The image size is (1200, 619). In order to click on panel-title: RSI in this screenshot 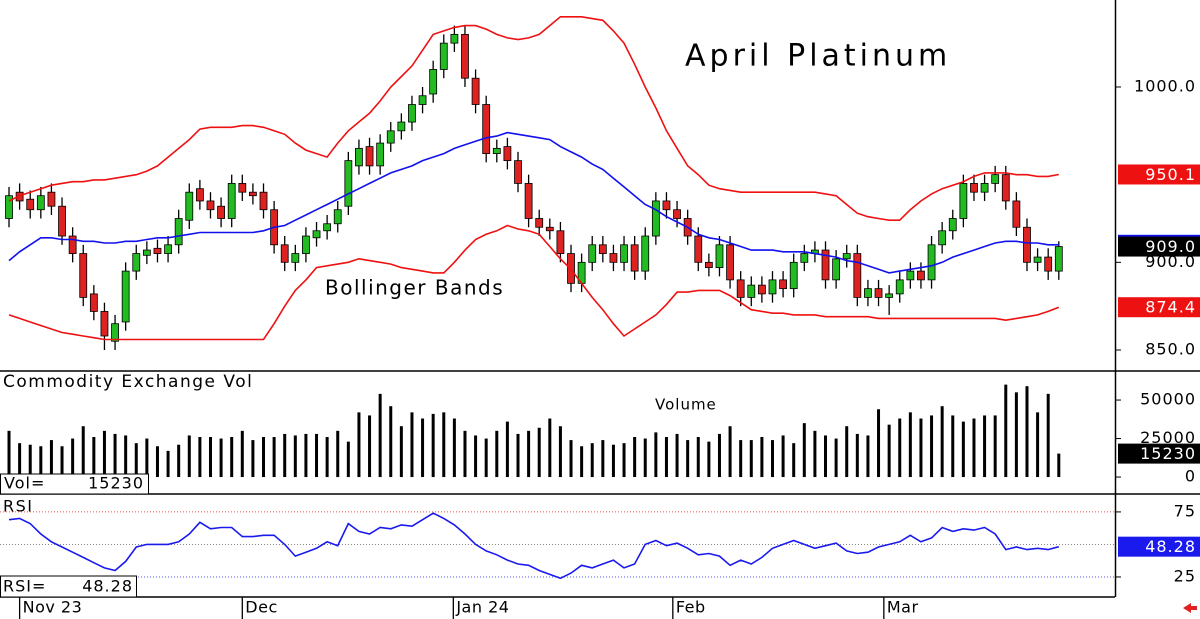, I will do `click(18, 506)`.